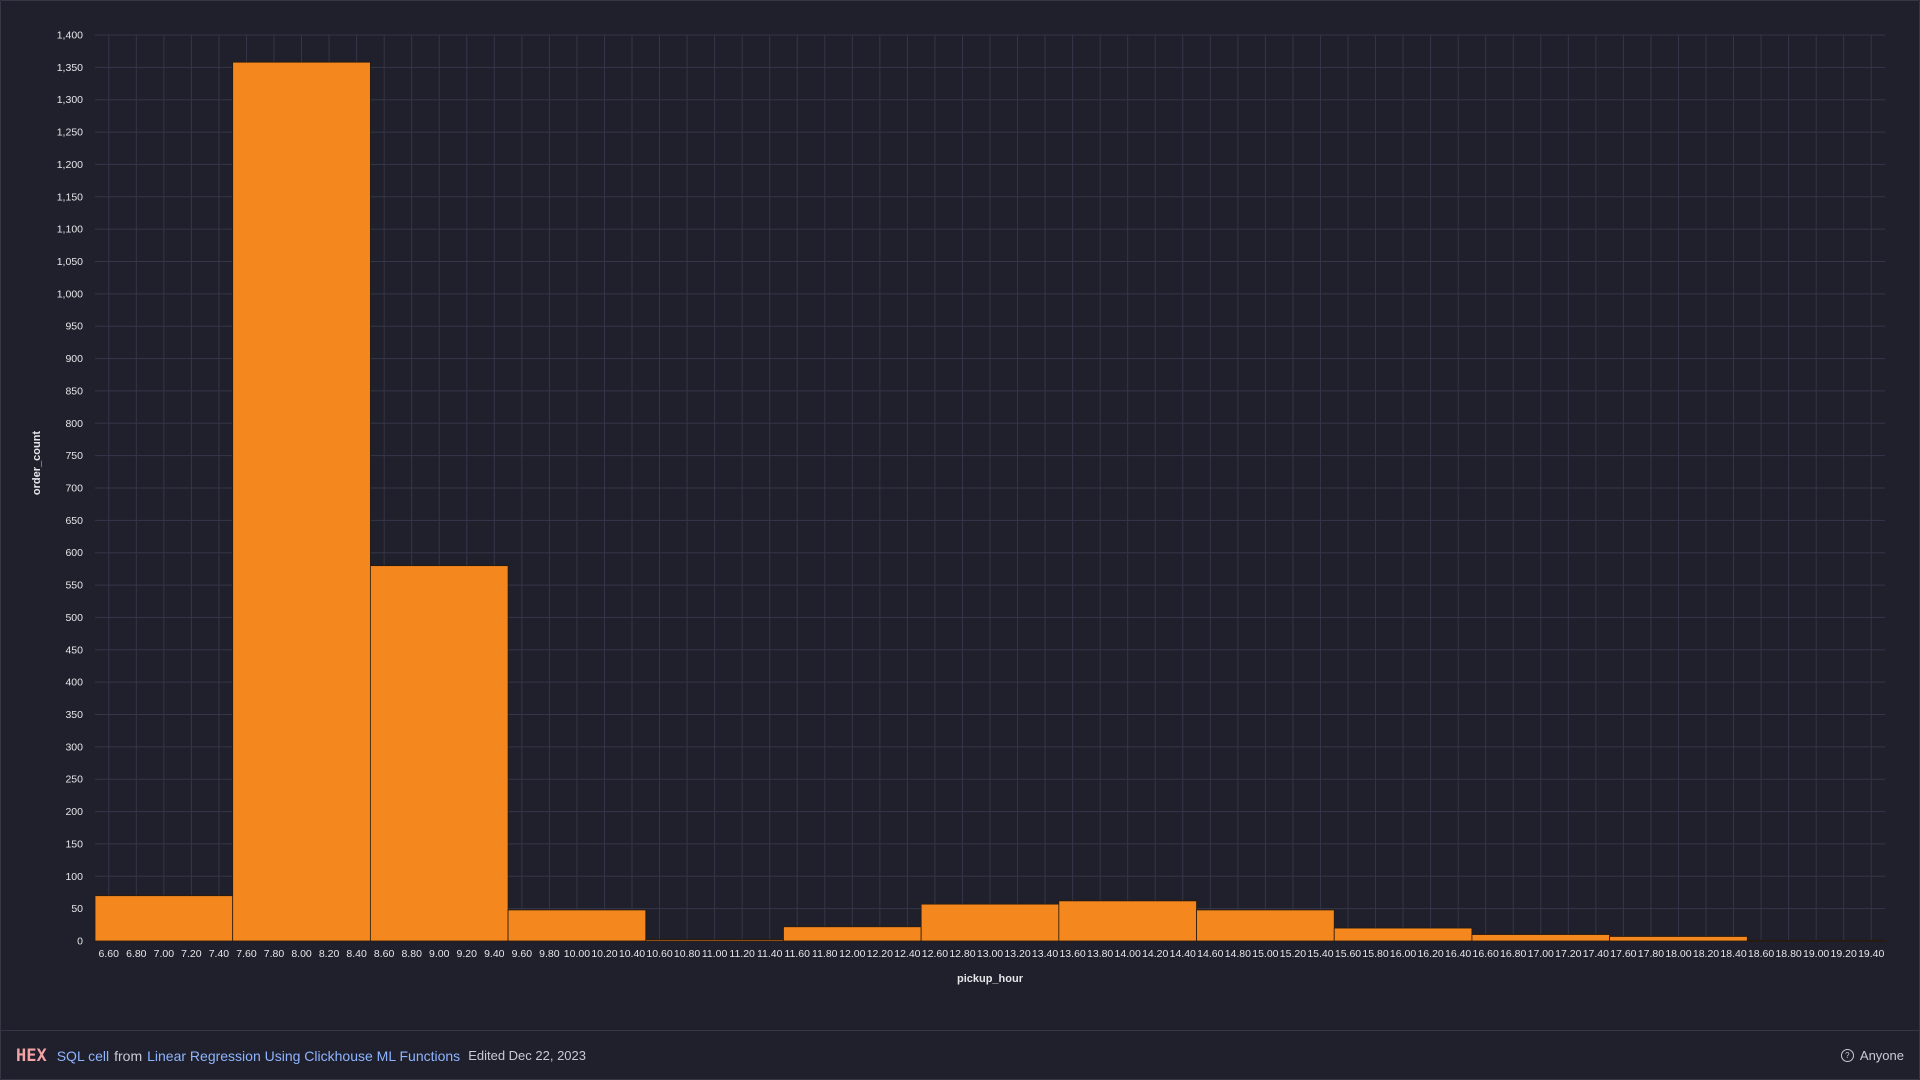 The height and width of the screenshot is (1080, 1920). What do you see at coordinates (1871, 954) in the screenshot?
I see `x-tick-label: 19.40` at bounding box center [1871, 954].